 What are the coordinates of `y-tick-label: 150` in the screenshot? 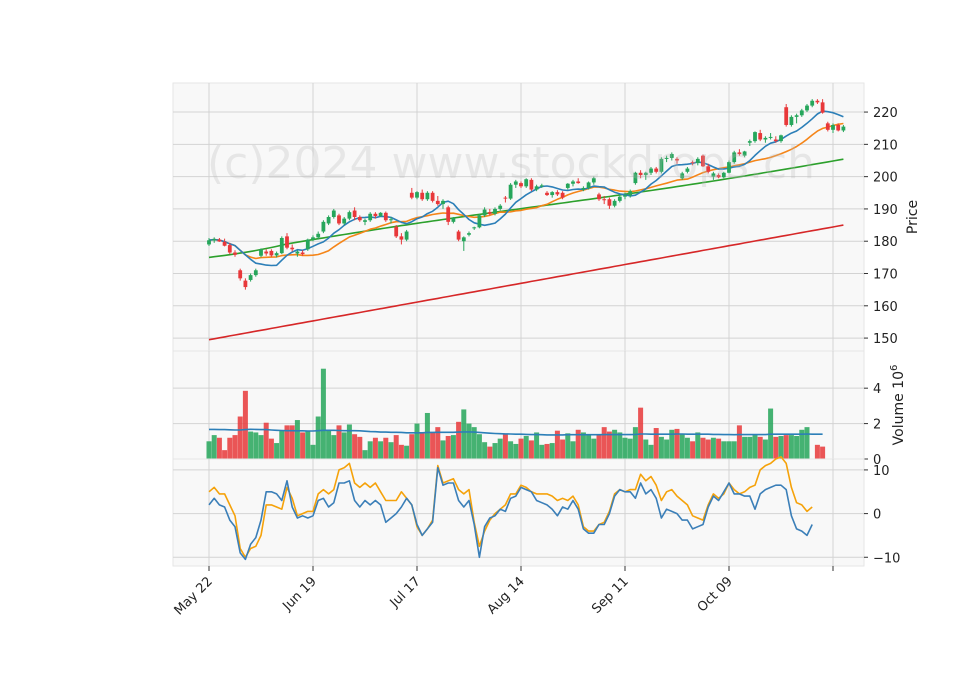 It's located at (885, 339).